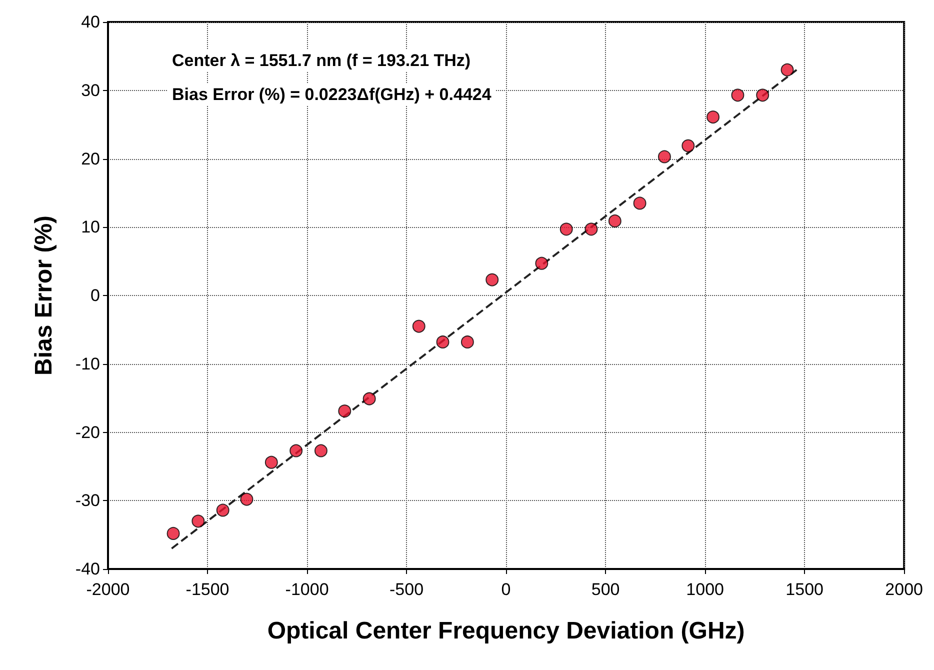 This screenshot has width=934, height=670. Describe the element at coordinates (90, 227) in the screenshot. I see `y-tick-label: 10` at that location.